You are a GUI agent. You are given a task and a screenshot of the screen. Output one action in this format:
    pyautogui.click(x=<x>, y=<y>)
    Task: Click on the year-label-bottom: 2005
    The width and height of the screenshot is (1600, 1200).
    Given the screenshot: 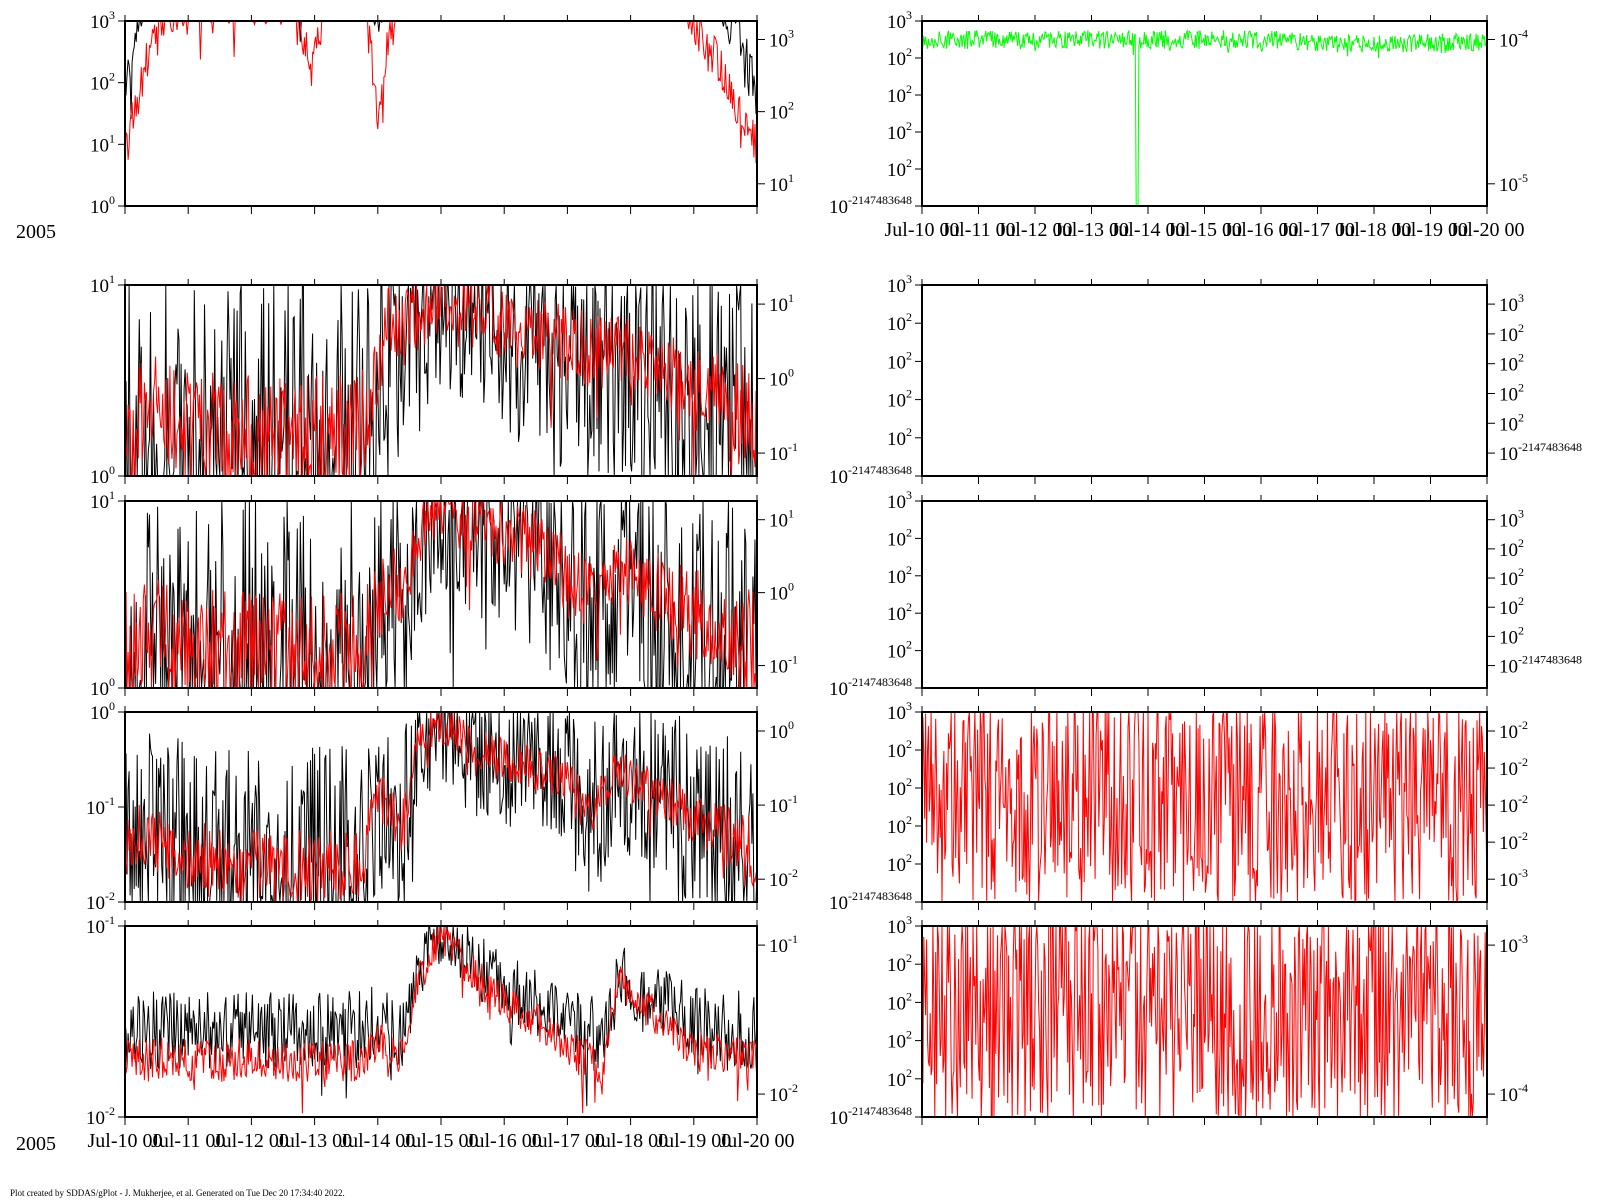 What is the action you would take?
    pyautogui.click(x=36, y=1144)
    